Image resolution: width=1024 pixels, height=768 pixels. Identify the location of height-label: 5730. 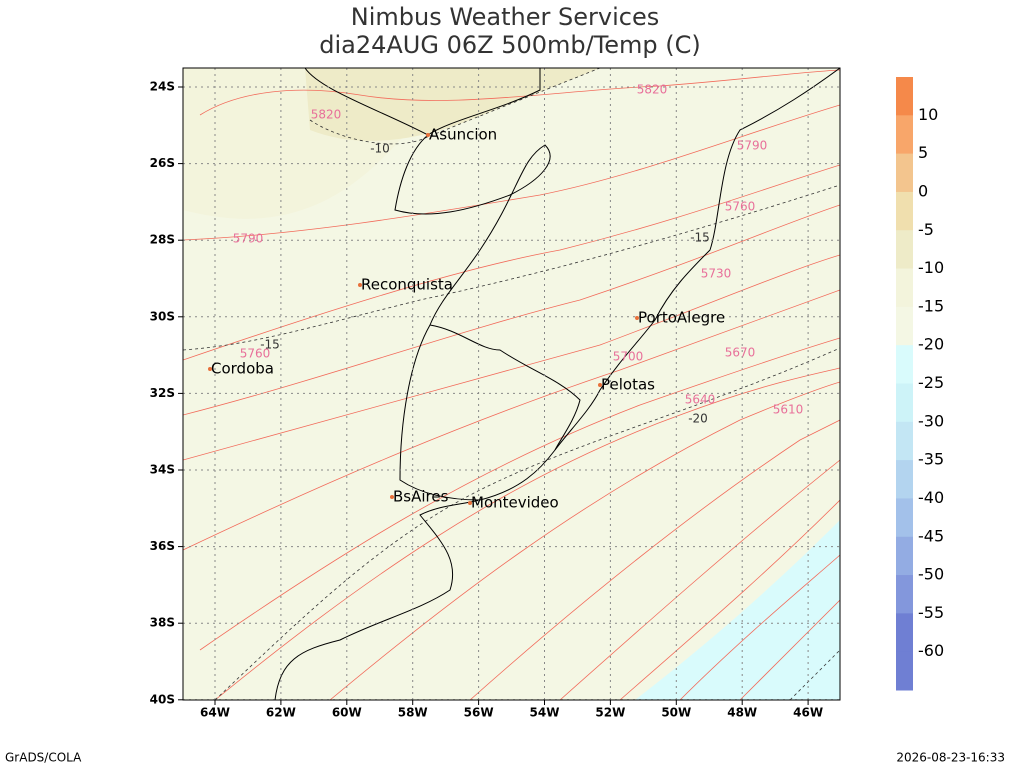
(716, 274).